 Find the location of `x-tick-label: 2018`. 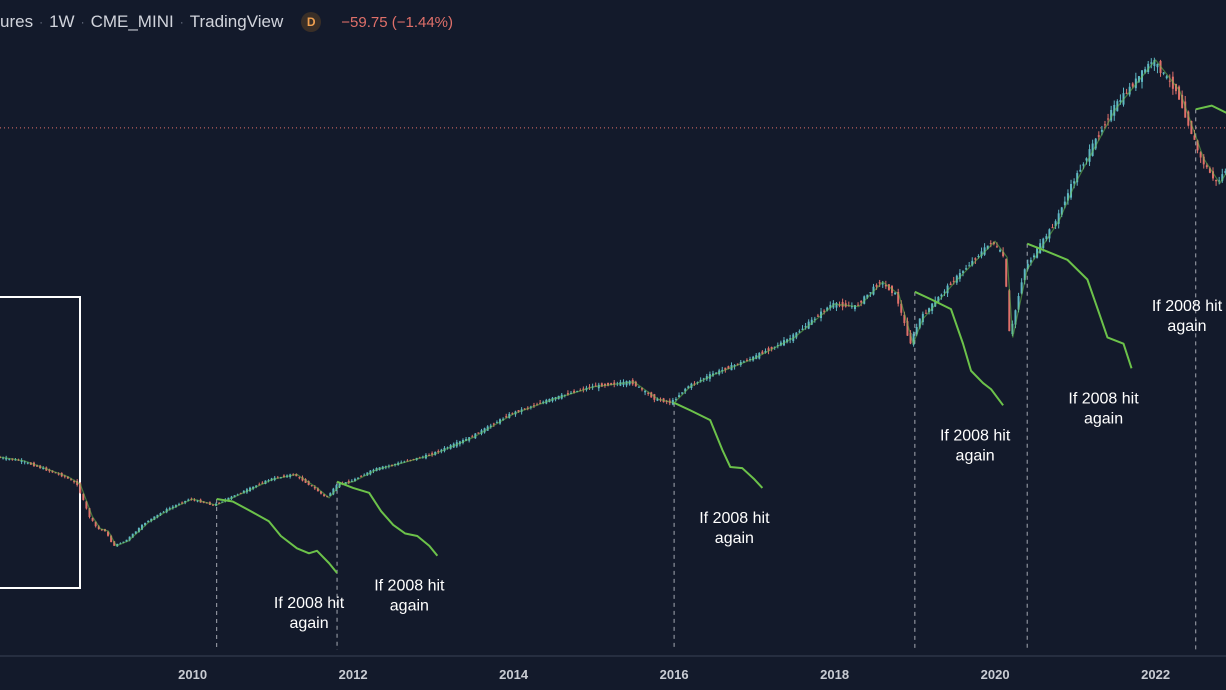

x-tick-label: 2018 is located at coordinates (834, 674).